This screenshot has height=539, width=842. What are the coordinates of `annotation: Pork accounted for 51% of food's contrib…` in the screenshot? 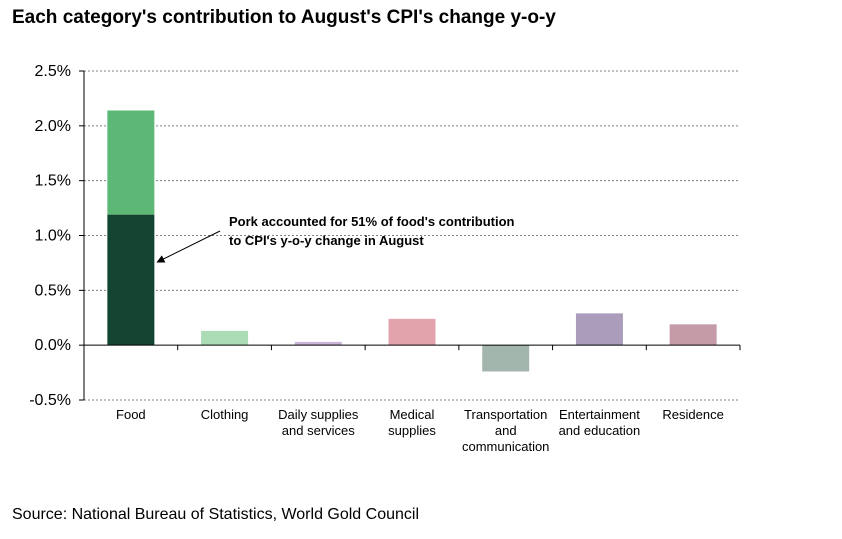 It's located at (335, 238).